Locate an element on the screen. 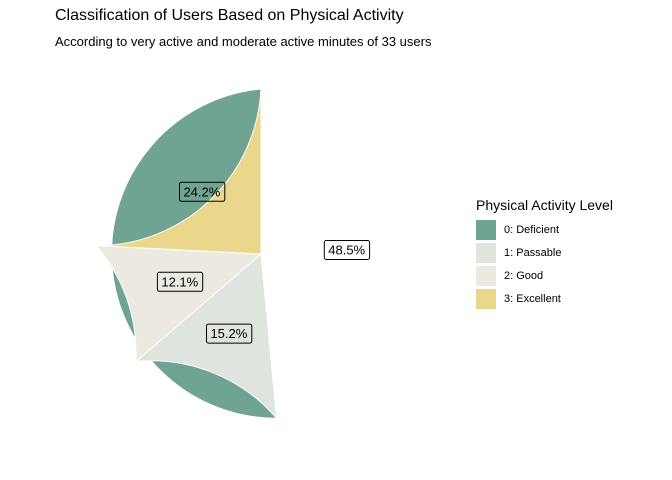  svg-text: 24.2% is located at coordinates (201, 191).